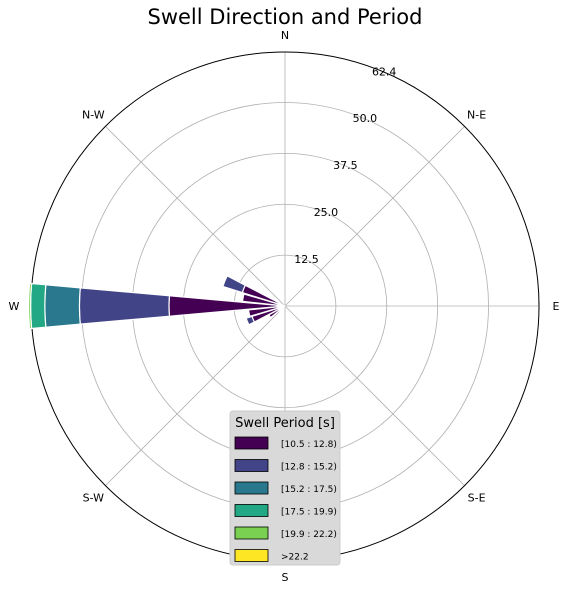 The image size is (568, 591). What do you see at coordinates (285, 577) in the screenshot?
I see `direction-label-s: S` at bounding box center [285, 577].